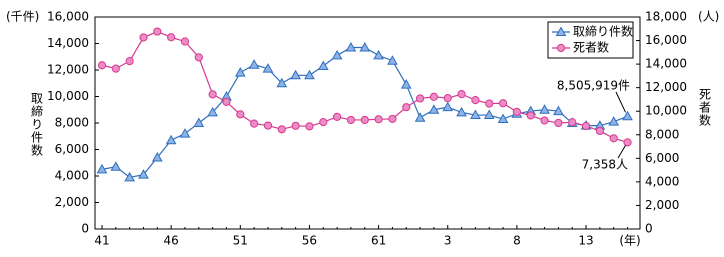  What do you see at coordinates (605, 165) in the screenshot?
I see `annotation: 7,358人` at bounding box center [605, 165].